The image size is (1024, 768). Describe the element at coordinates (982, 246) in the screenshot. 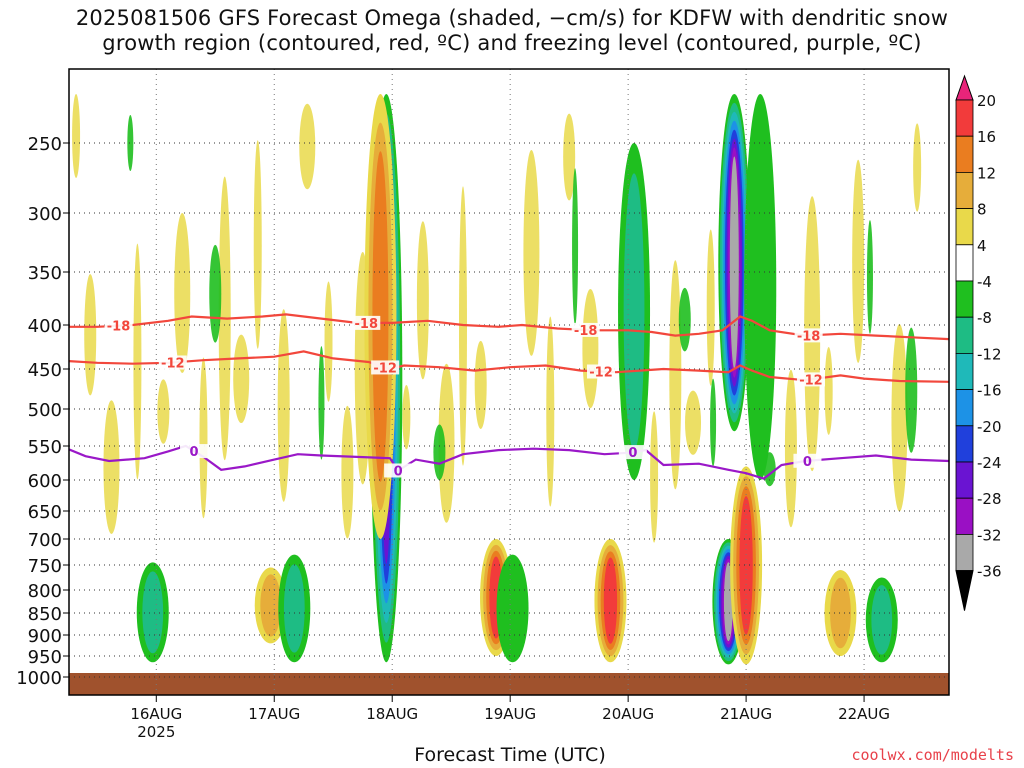

I see `colorbar-label: 4` at that location.